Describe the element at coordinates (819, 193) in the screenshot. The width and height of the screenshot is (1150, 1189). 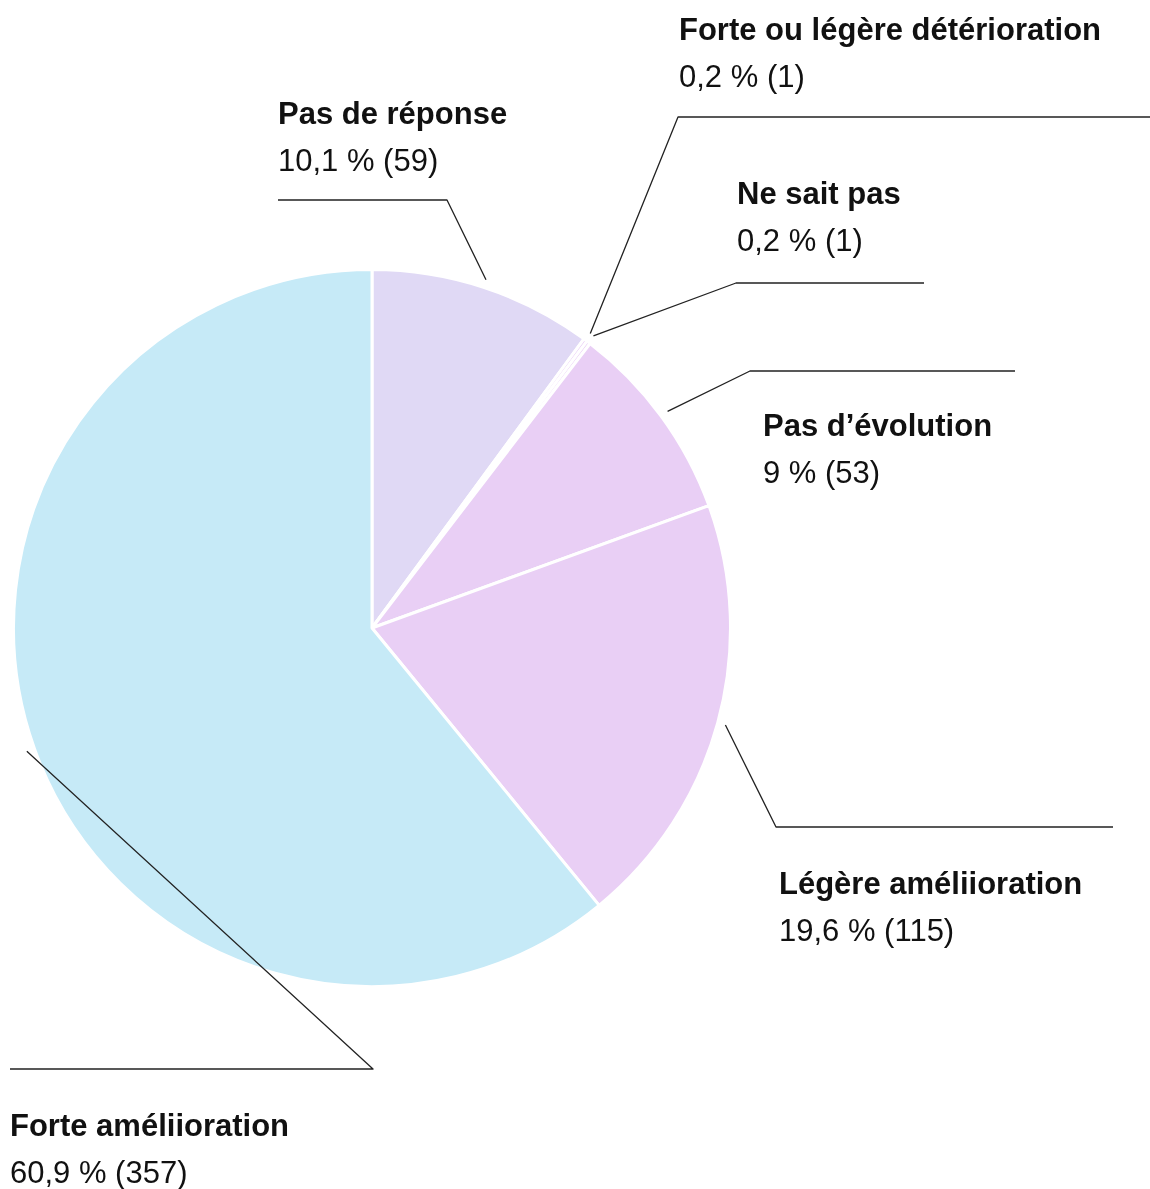
I see `slice-label: Ne sait pas` at that location.